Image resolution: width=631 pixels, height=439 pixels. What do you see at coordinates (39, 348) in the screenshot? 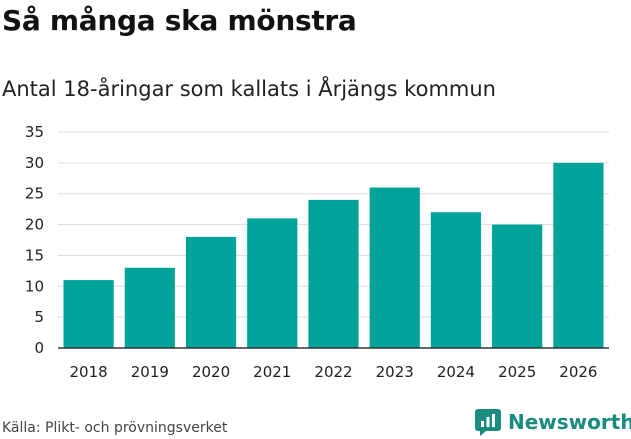
I see `y-tick-label: 0` at bounding box center [39, 348].